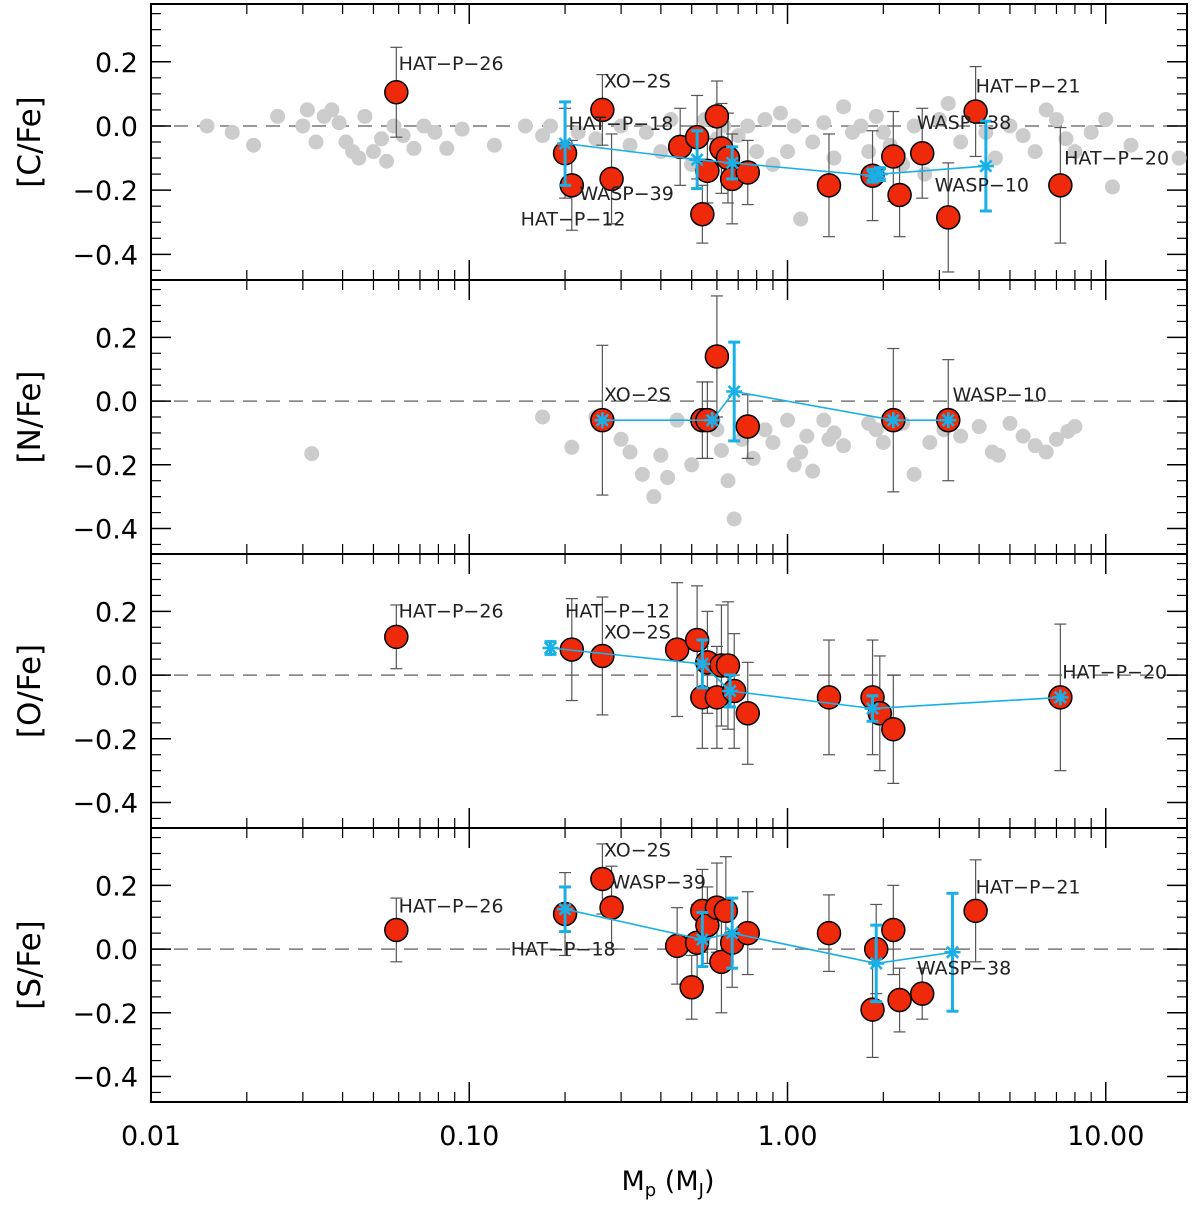 The image size is (1200, 1208). Describe the element at coordinates (1028, 887) in the screenshot. I see `planet-name-label: HAT−P−21` at that location.